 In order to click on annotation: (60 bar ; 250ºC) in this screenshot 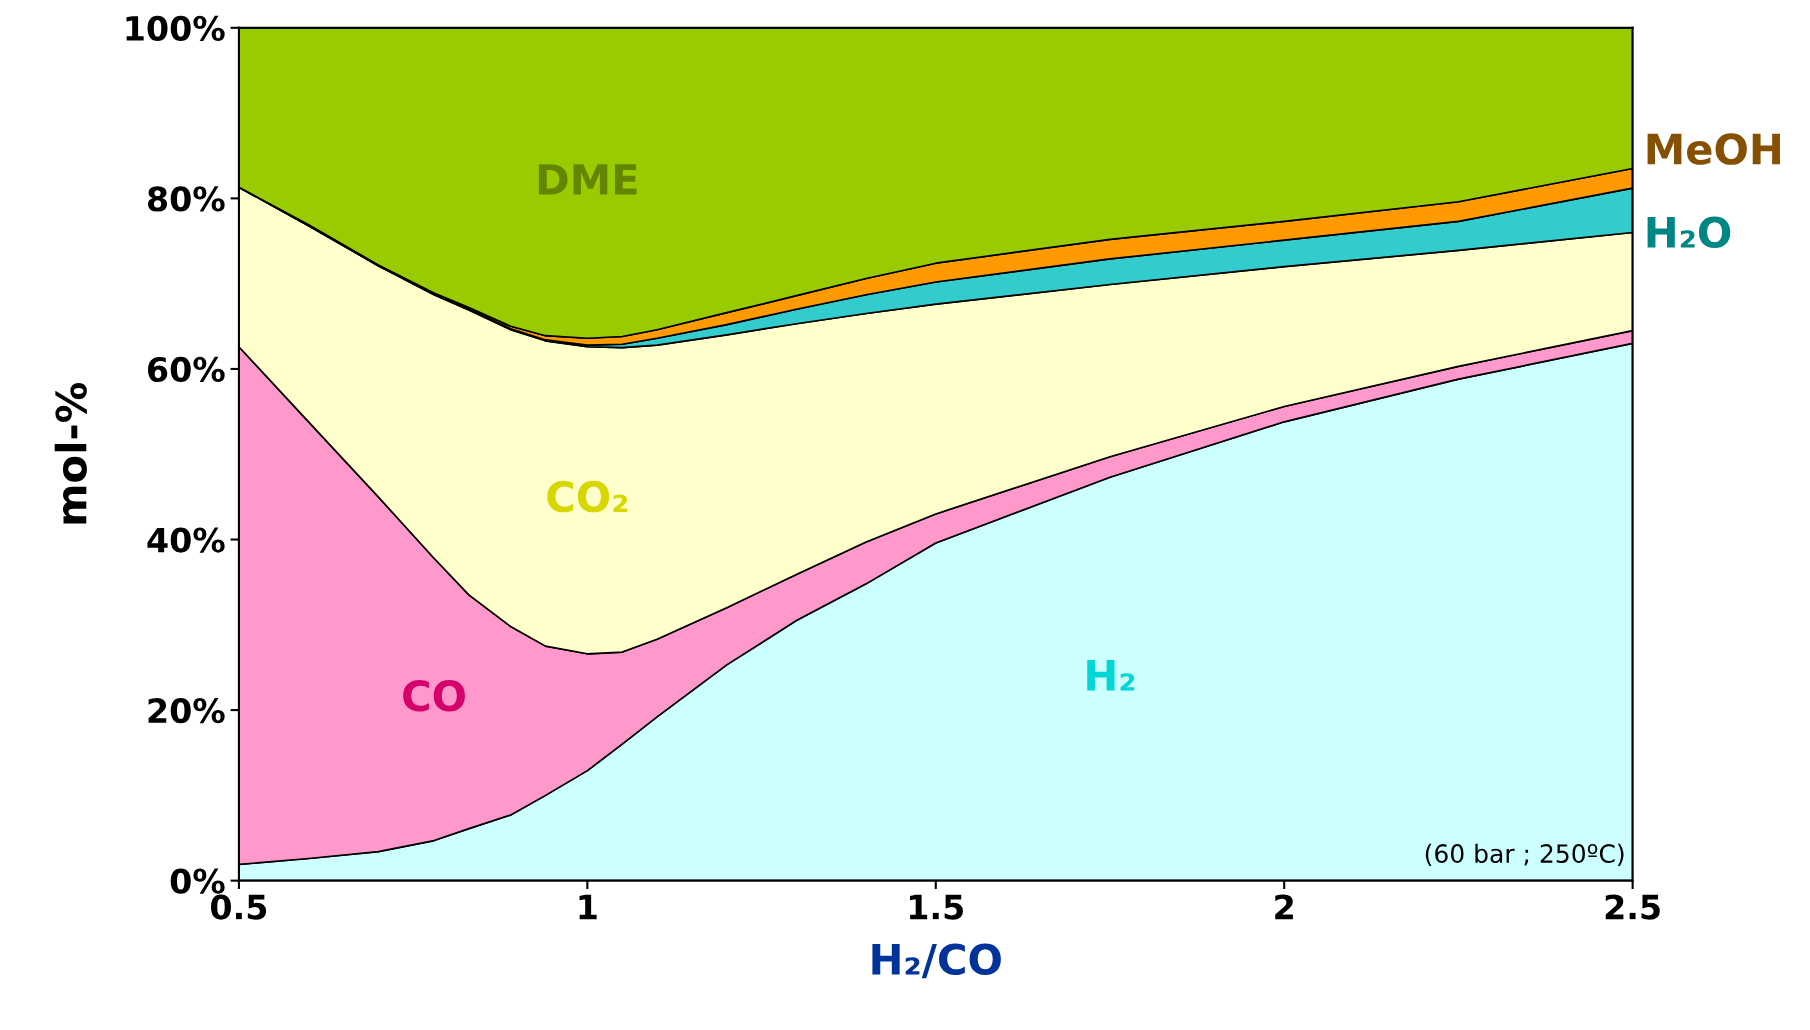, I will do `click(1524, 854)`.